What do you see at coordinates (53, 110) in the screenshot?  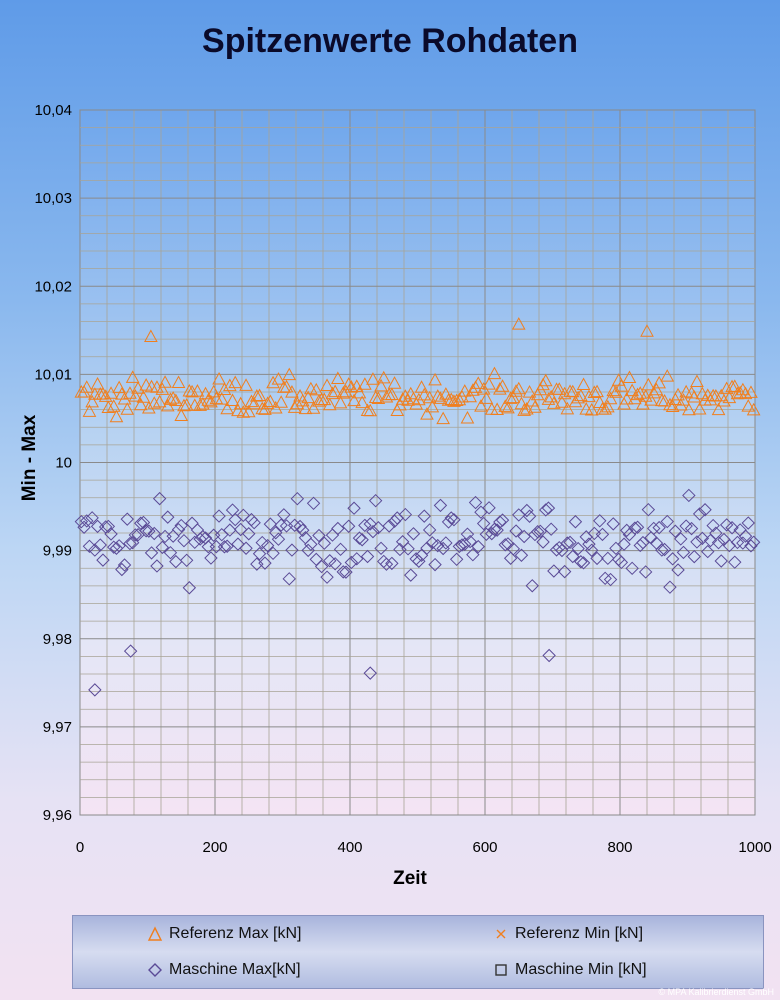 I see `y-tick-label: 10,04` at bounding box center [53, 110].